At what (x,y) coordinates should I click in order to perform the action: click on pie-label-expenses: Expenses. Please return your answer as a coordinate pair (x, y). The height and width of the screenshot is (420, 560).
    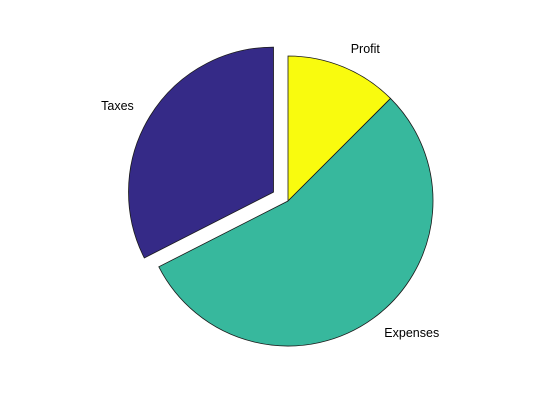
    Looking at the image, I should click on (411, 333).